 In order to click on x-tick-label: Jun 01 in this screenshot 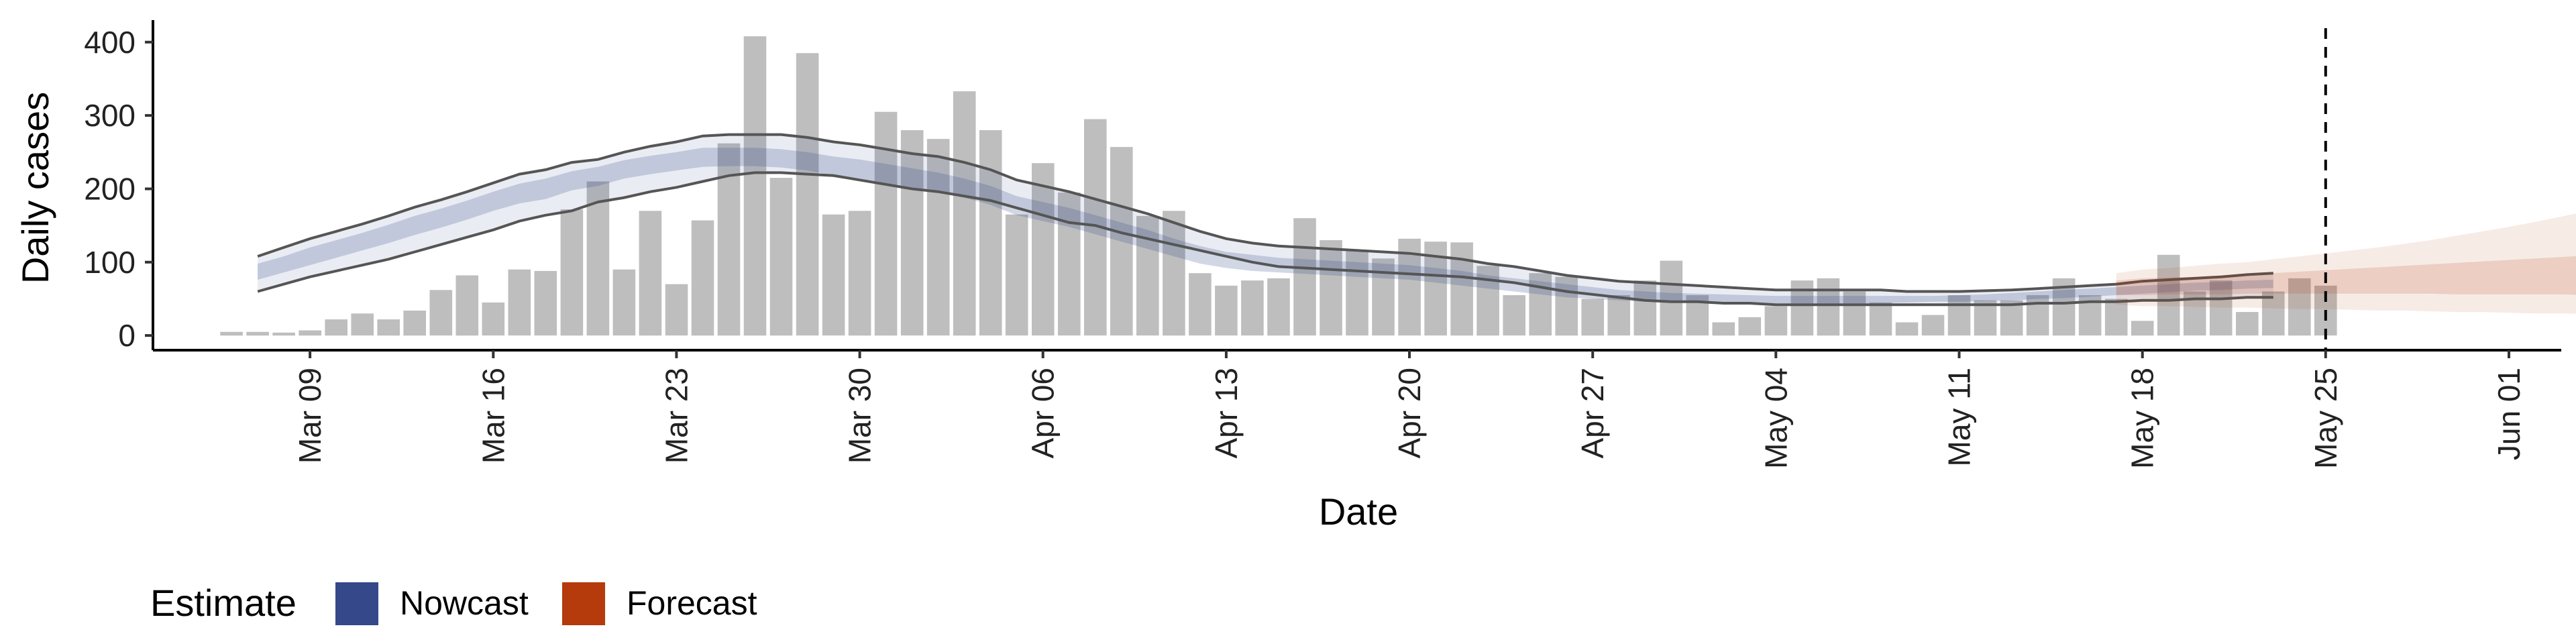, I will do `click(2508, 414)`.